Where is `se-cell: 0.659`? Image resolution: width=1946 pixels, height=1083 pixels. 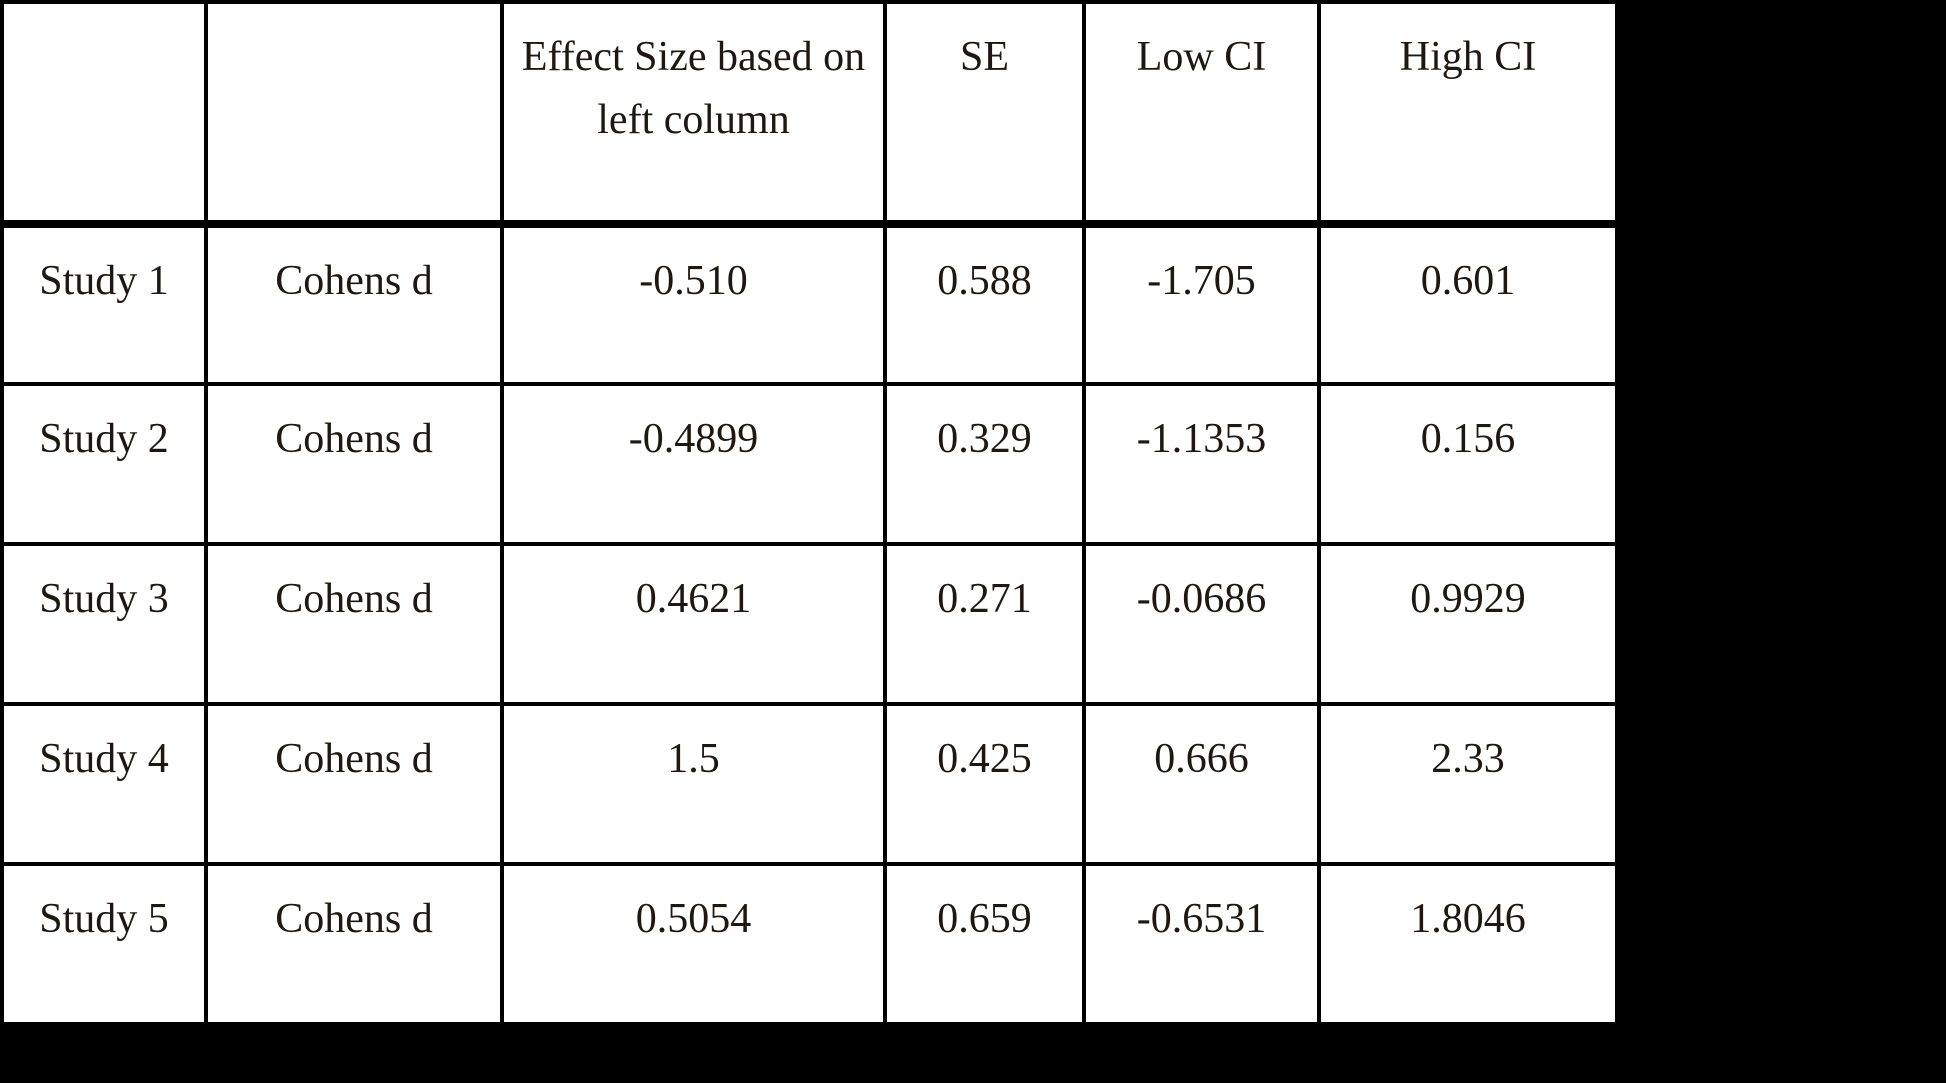
se-cell: 0.659 is located at coordinates (984, 944).